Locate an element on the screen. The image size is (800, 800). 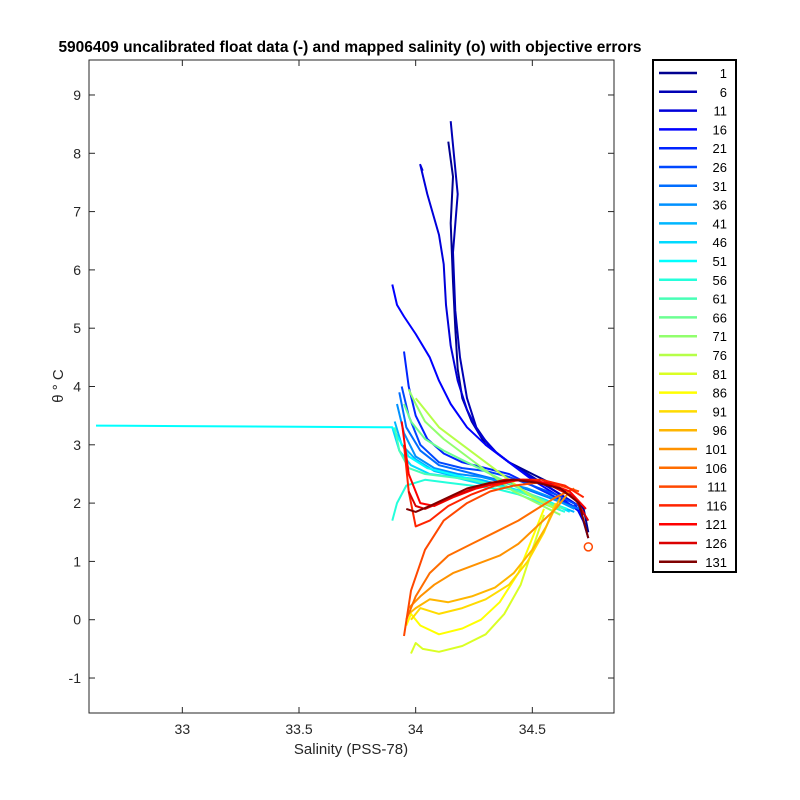
mapped-salinity-marker is located at coordinates (588, 547).